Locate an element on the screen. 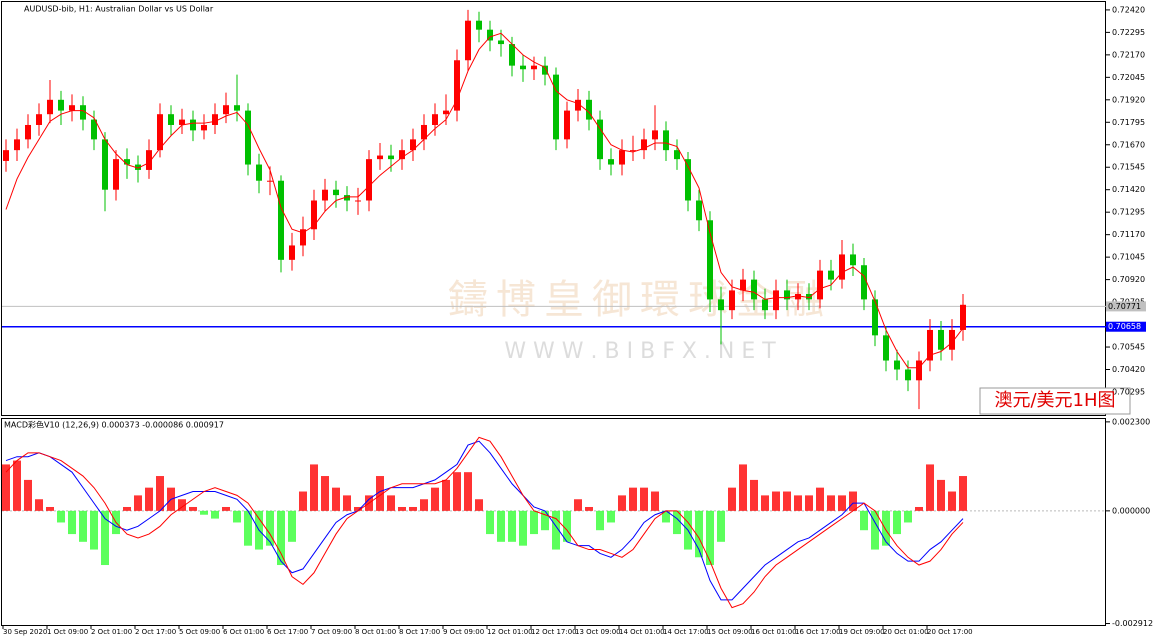  x-tick-label: 16 Oct 01:00 is located at coordinates (774, 632).